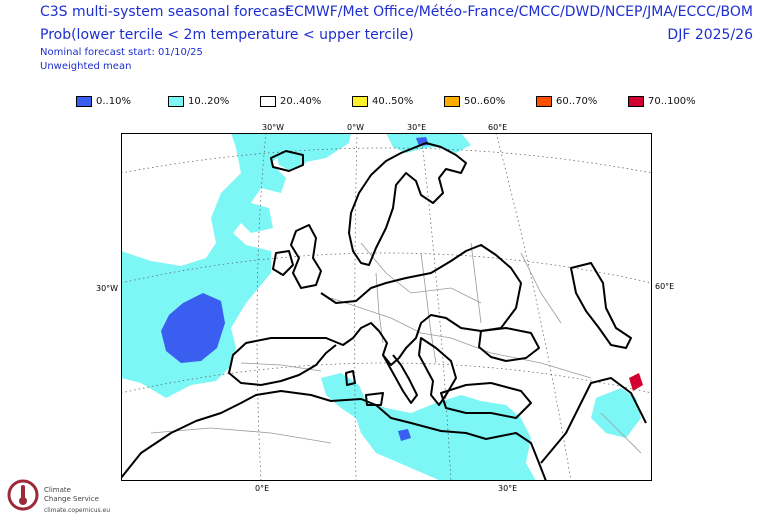  Describe the element at coordinates (121, 52) in the screenshot. I see `nominal-start-label: Nominal forecast start: 01/10/25` at that location.